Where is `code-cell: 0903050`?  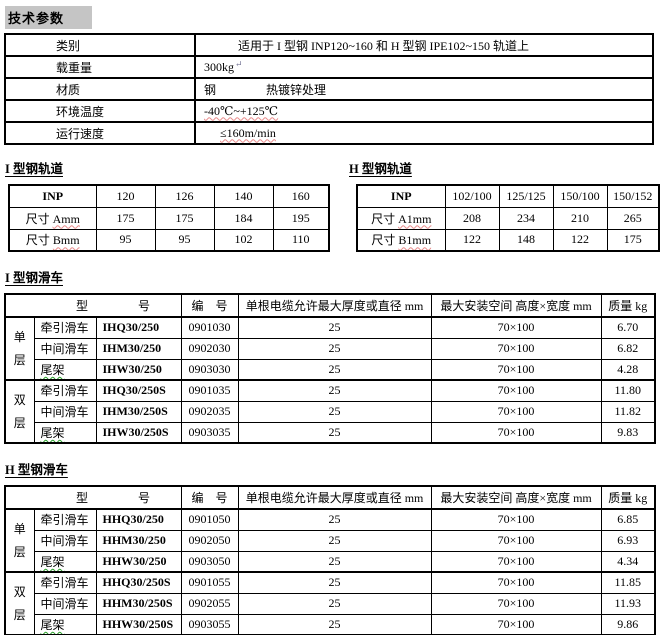 code-cell: 0903050 is located at coordinates (209, 561).